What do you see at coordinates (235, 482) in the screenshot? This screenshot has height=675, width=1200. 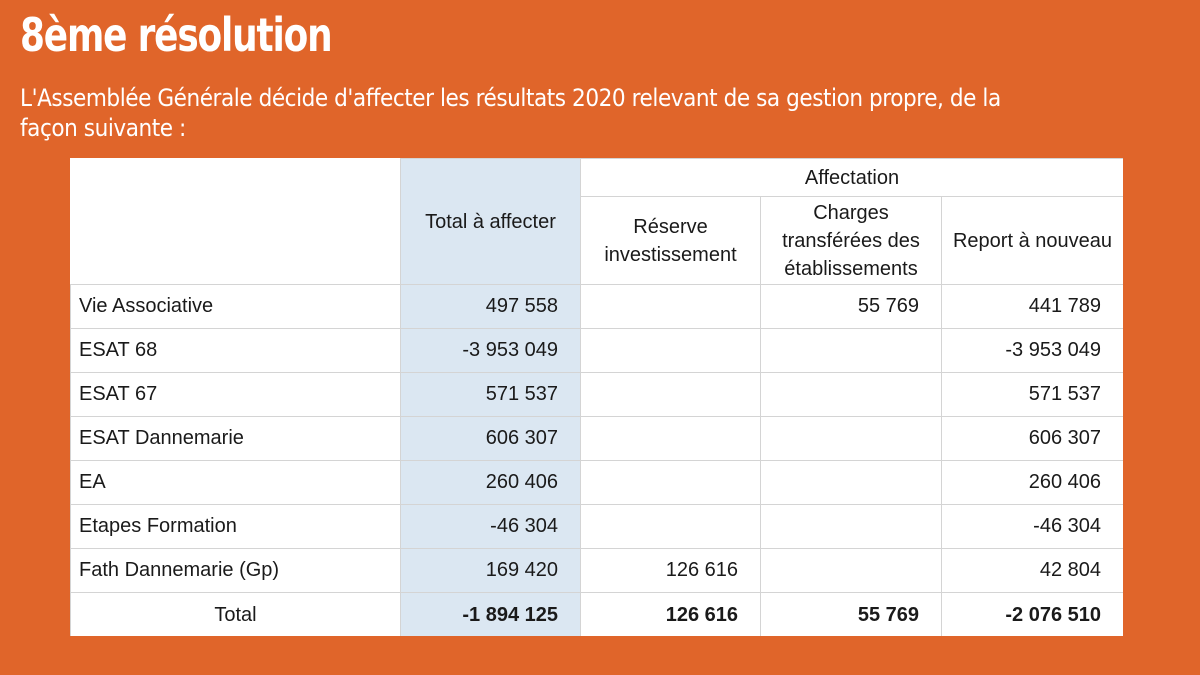 I see `row-label: EA` at bounding box center [235, 482].